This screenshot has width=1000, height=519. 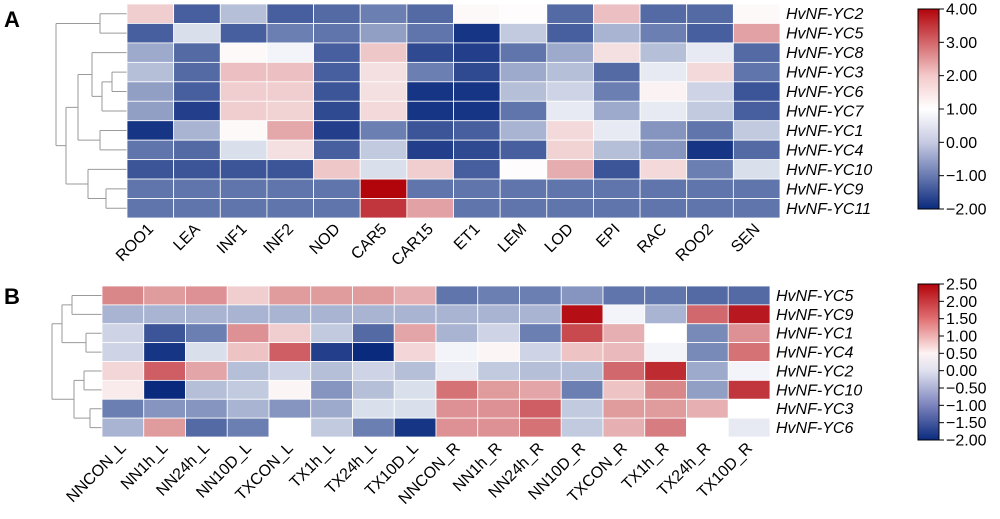 What do you see at coordinates (961, 302) in the screenshot?
I see `colorbar-tick-label: 2.00` at bounding box center [961, 302].